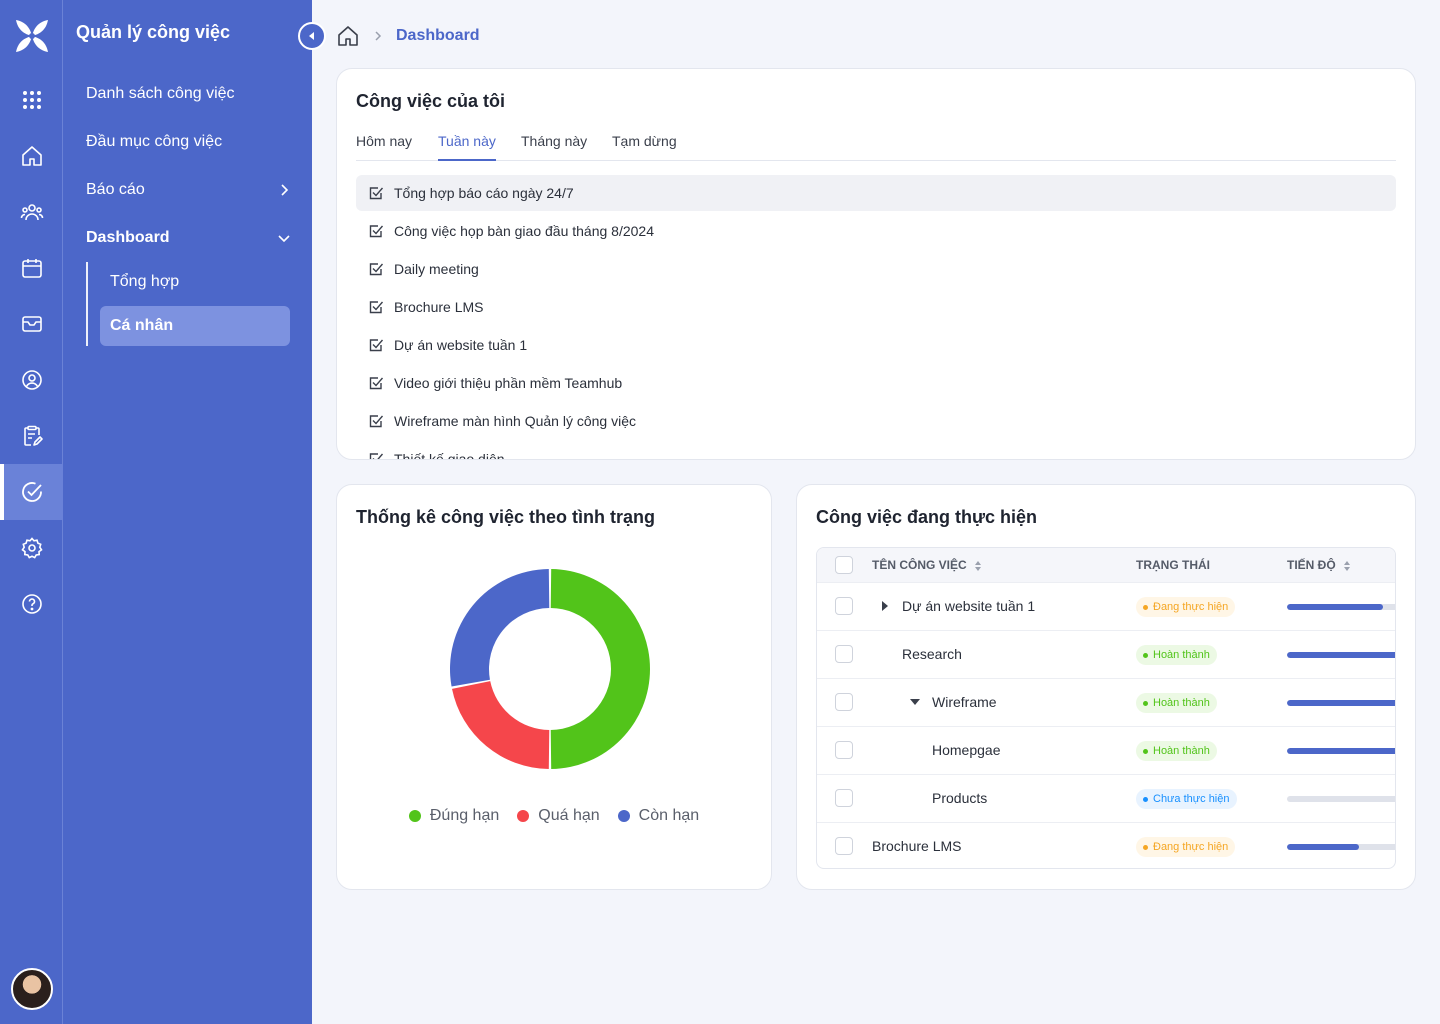  Describe the element at coordinates (927, 565) in the screenshot. I see `column-header-name: TÊN CÔNG VIỆC` at that location.